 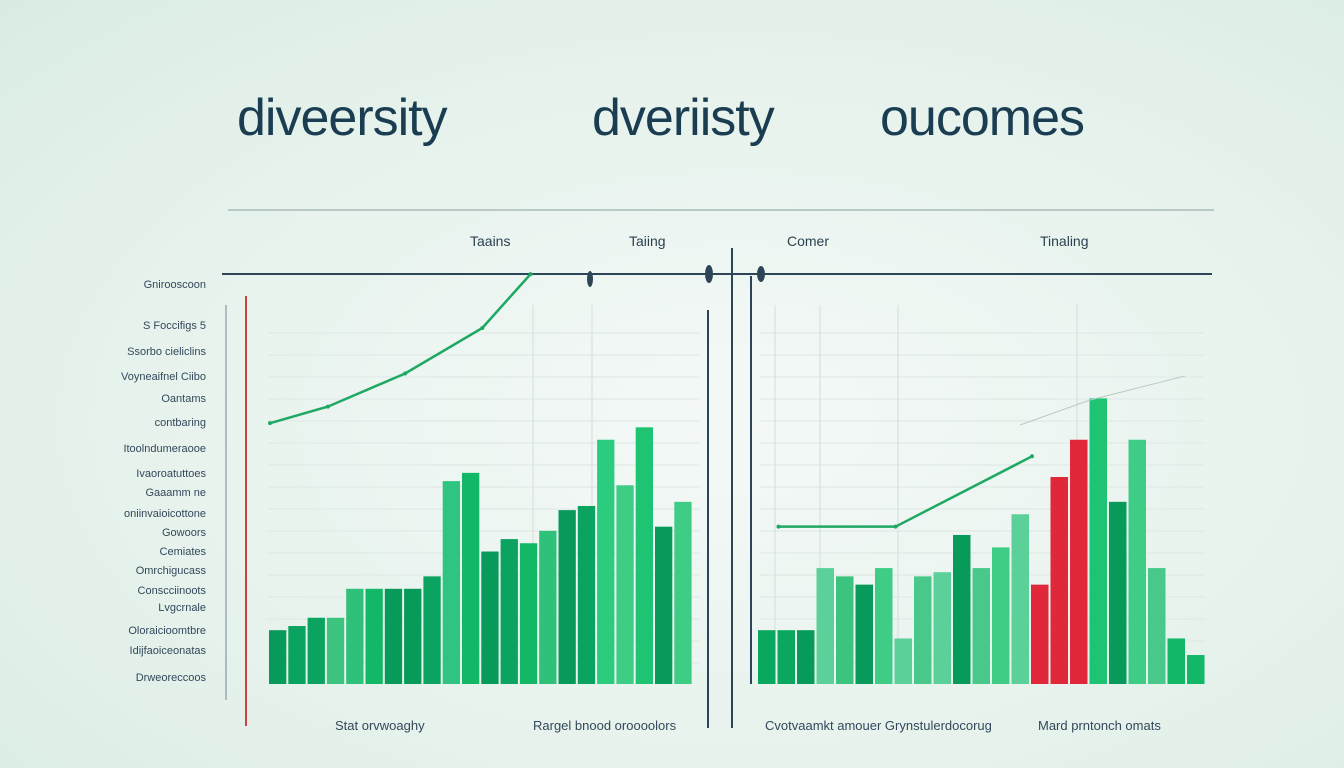 What do you see at coordinates (380, 725) in the screenshot?
I see `x-group-label: Stat orvwoaghy` at bounding box center [380, 725].